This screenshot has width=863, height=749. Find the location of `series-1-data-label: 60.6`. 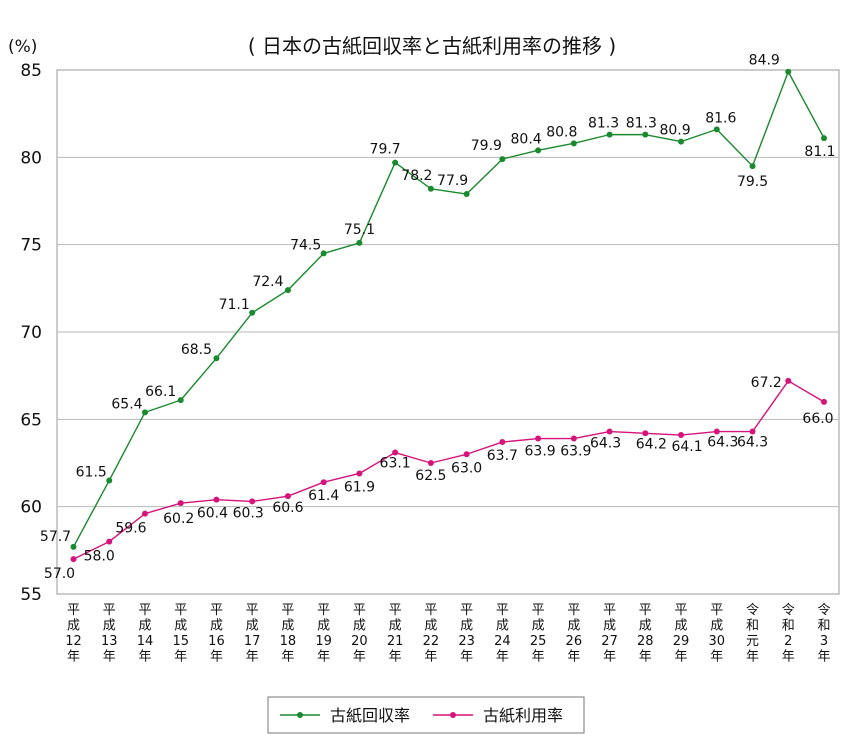

series-1-data-label: 60.6 is located at coordinates (287, 508).